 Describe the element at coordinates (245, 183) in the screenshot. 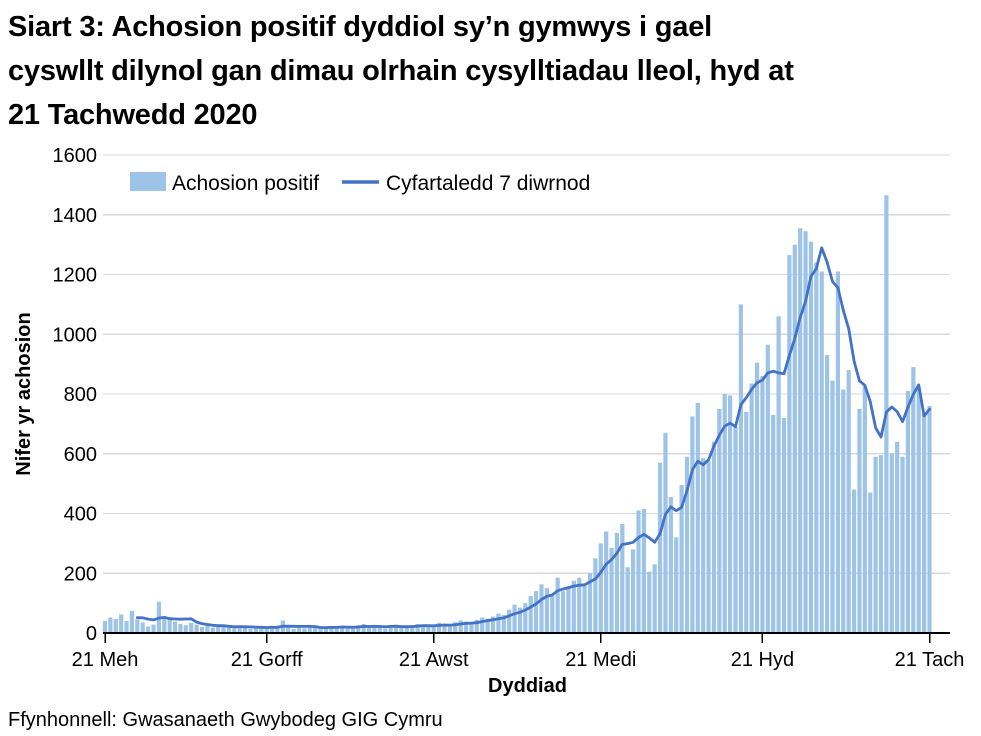

I see `legend-bar-label: Achosion positif` at that location.